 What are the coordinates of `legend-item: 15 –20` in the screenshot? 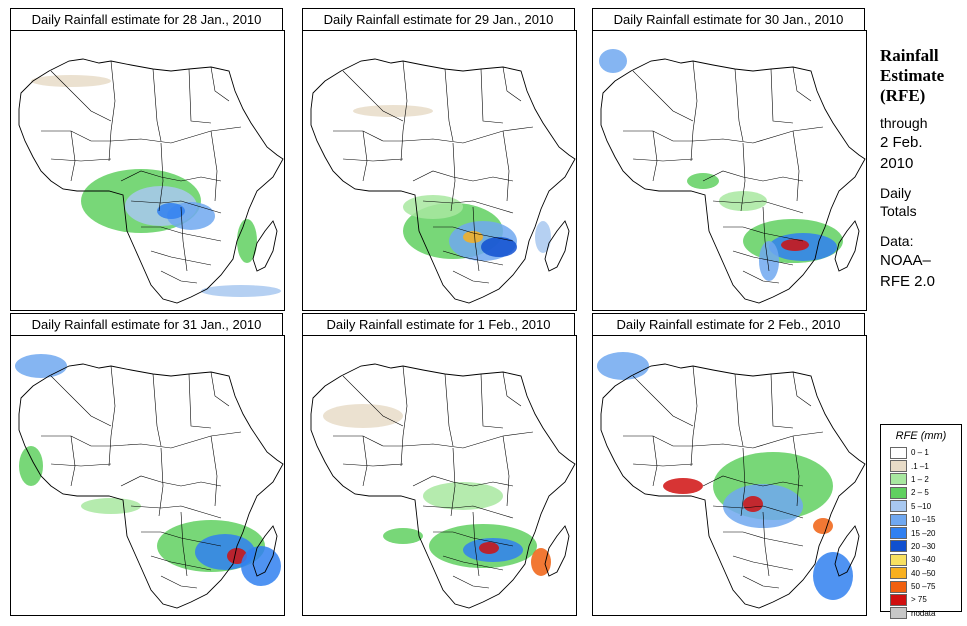 It's located at (925, 533).